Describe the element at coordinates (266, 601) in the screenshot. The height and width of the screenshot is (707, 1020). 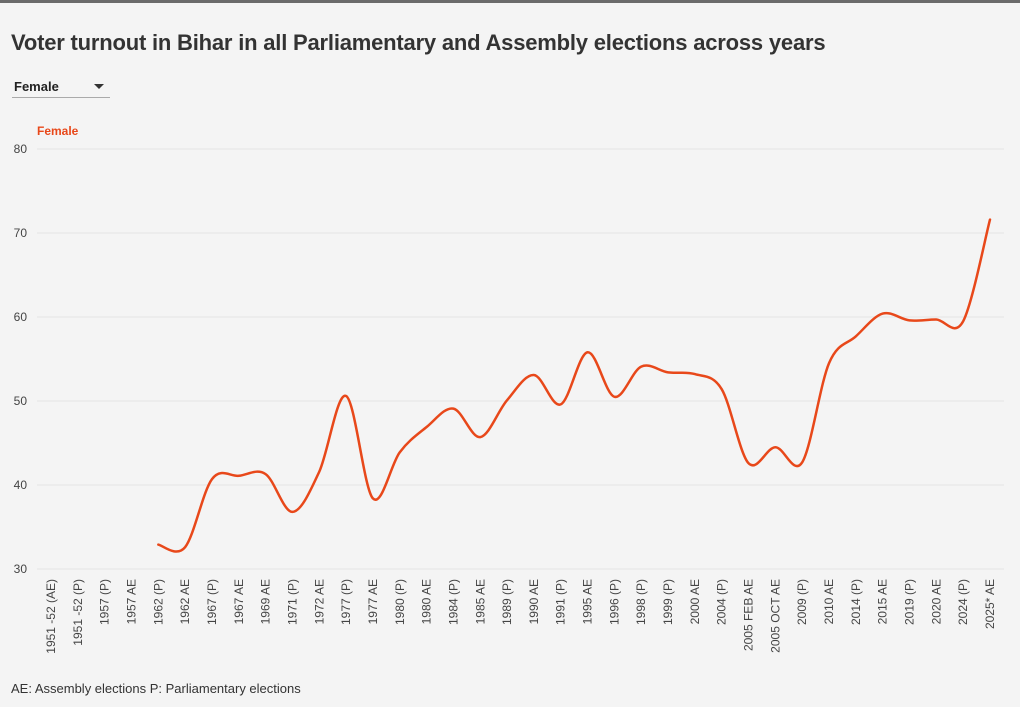
I see `x-tick-label: 1969 AE` at that location.